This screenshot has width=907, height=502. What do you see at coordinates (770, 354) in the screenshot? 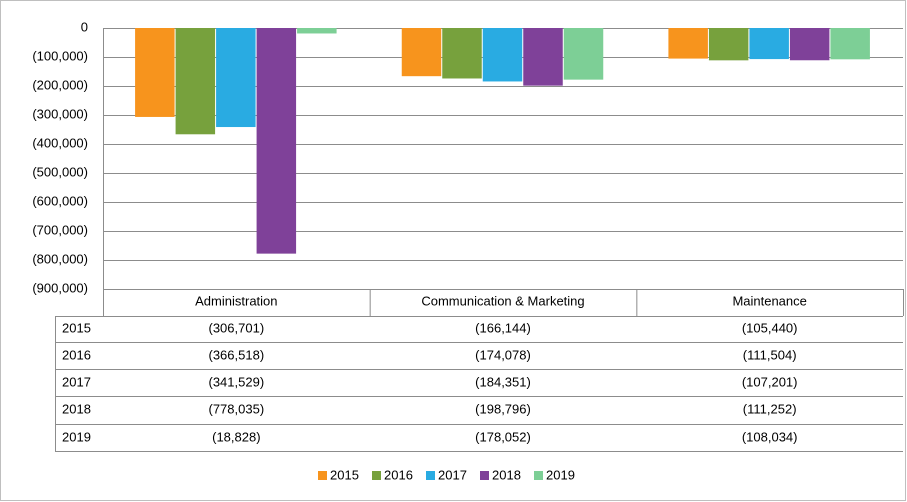
I see `table-cell: (111,504)` at bounding box center [770, 354].